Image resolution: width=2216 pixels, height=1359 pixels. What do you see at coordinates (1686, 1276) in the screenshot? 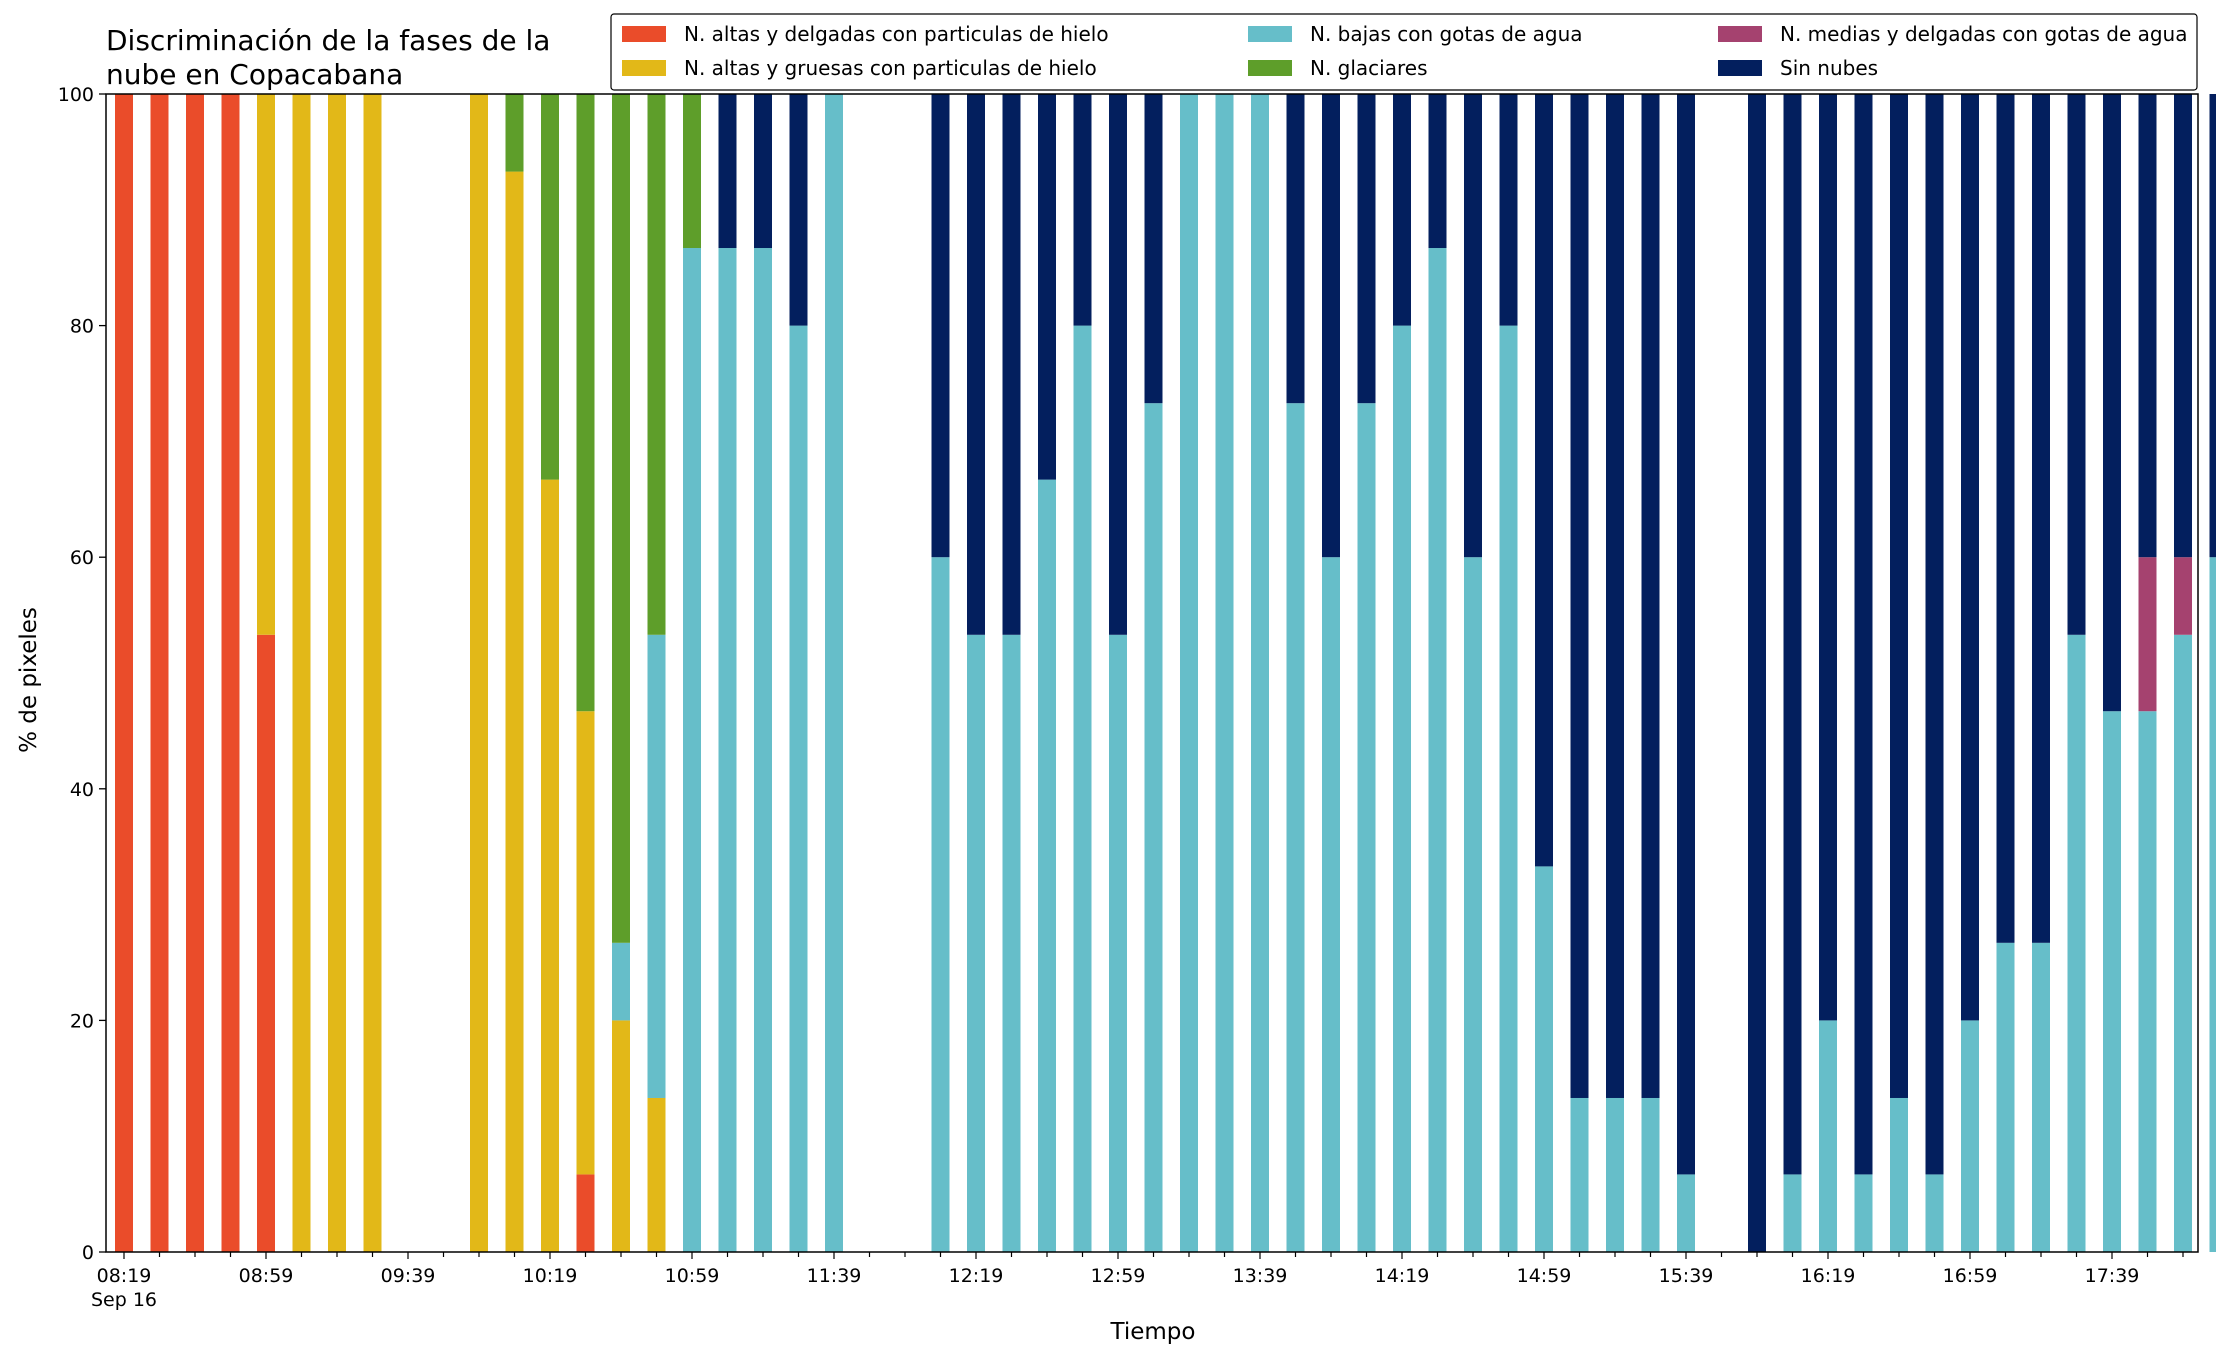
I see `x-tick-label: 15:39` at bounding box center [1686, 1276].